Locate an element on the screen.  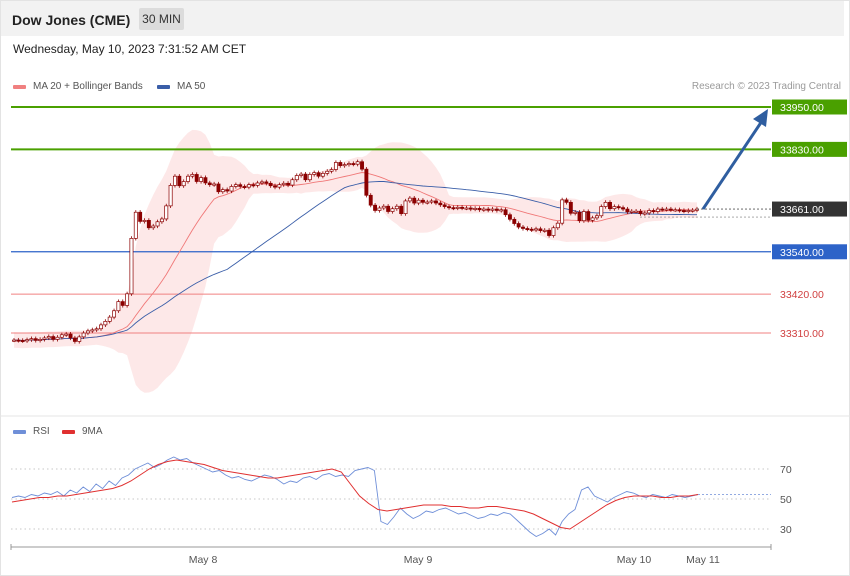
level-label-33830.00: 33830.00 is located at coordinates (802, 150).